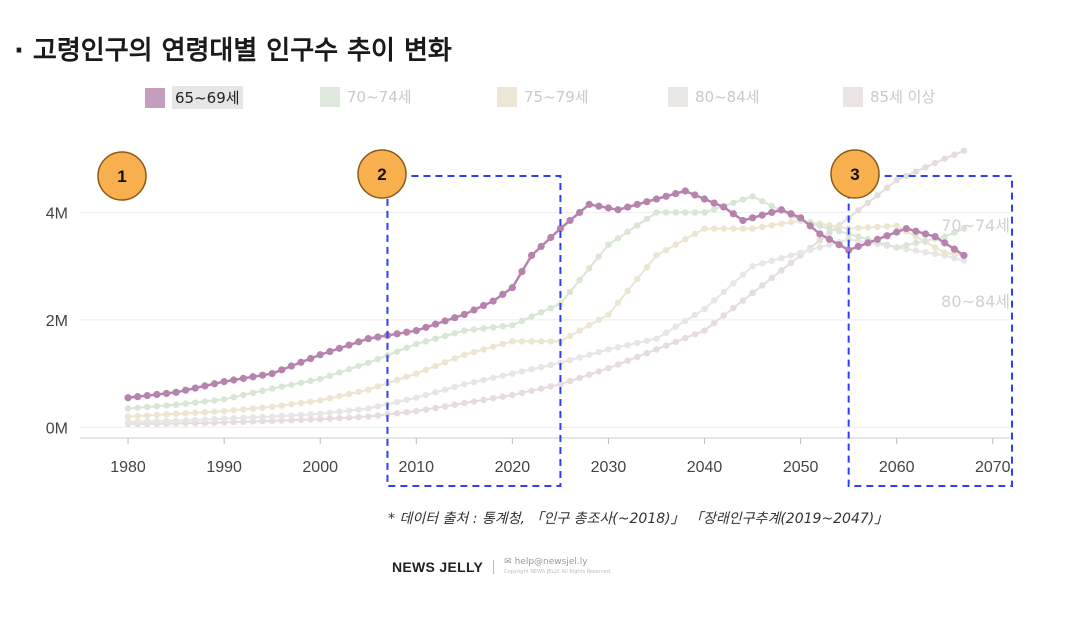 The width and height of the screenshot is (1082, 624). What do you see at coordinates (714, 96) in the screenshot?
I see `legend-item-80-84: 80~84세` at bounding box center [714, 96].